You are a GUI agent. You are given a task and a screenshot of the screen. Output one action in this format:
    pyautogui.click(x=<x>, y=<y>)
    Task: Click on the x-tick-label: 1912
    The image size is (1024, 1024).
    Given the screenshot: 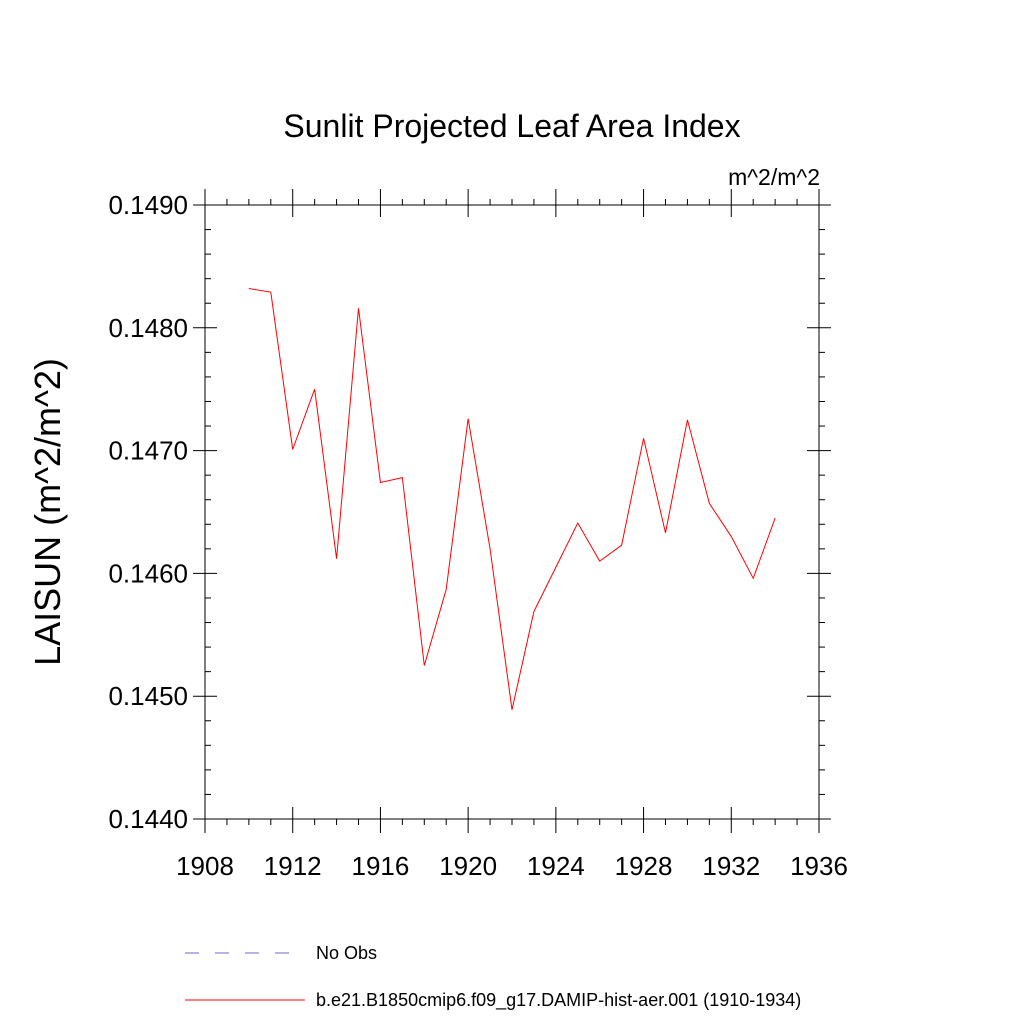 What is the action you would take?
    pyautogui.click(x=293, y=866)
    